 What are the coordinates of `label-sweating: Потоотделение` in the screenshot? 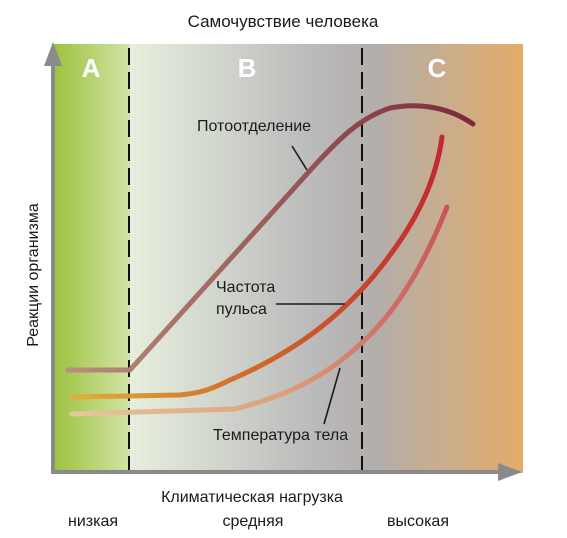 It's located at (254, 126).